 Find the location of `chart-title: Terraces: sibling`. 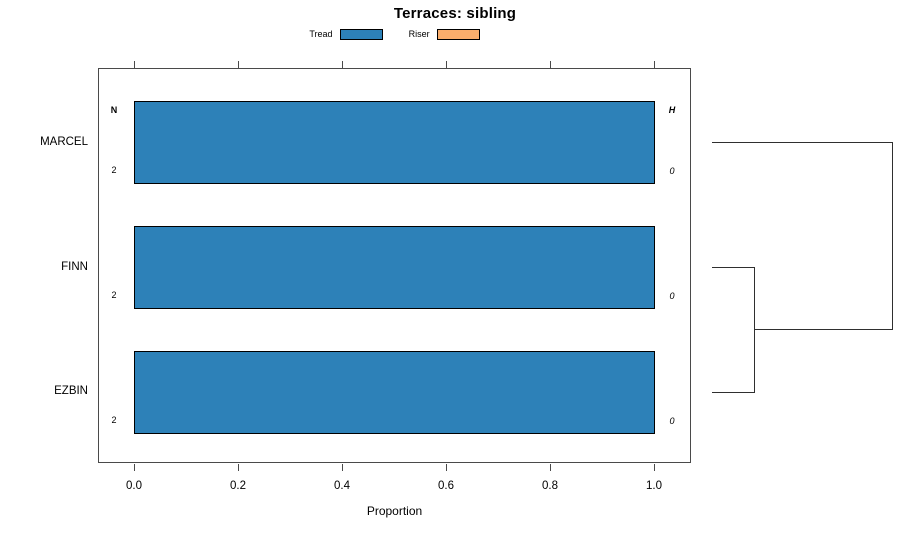

chart-title: Terraces: sibling is located at coordinates (455, 13).